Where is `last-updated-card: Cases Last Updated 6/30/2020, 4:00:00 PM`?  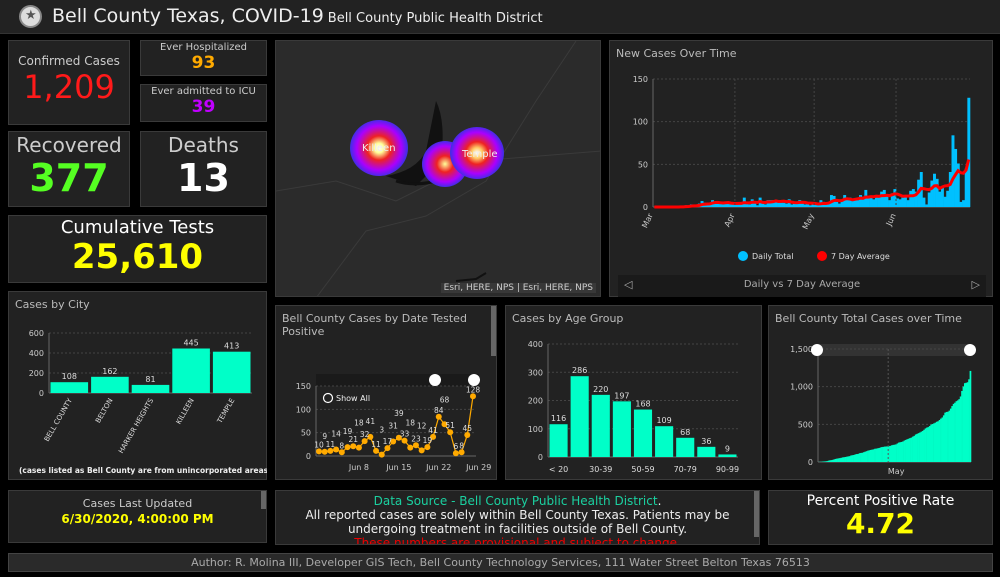
last-updated-card: Cases Last Updated 6/30/2020, 4:00:00 PM is located at coordinates (137, 516).